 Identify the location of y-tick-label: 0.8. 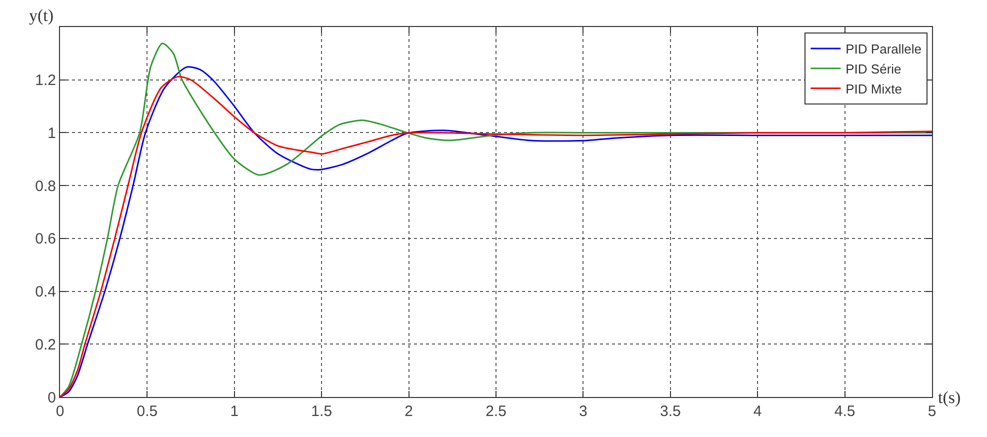
(45, 186).